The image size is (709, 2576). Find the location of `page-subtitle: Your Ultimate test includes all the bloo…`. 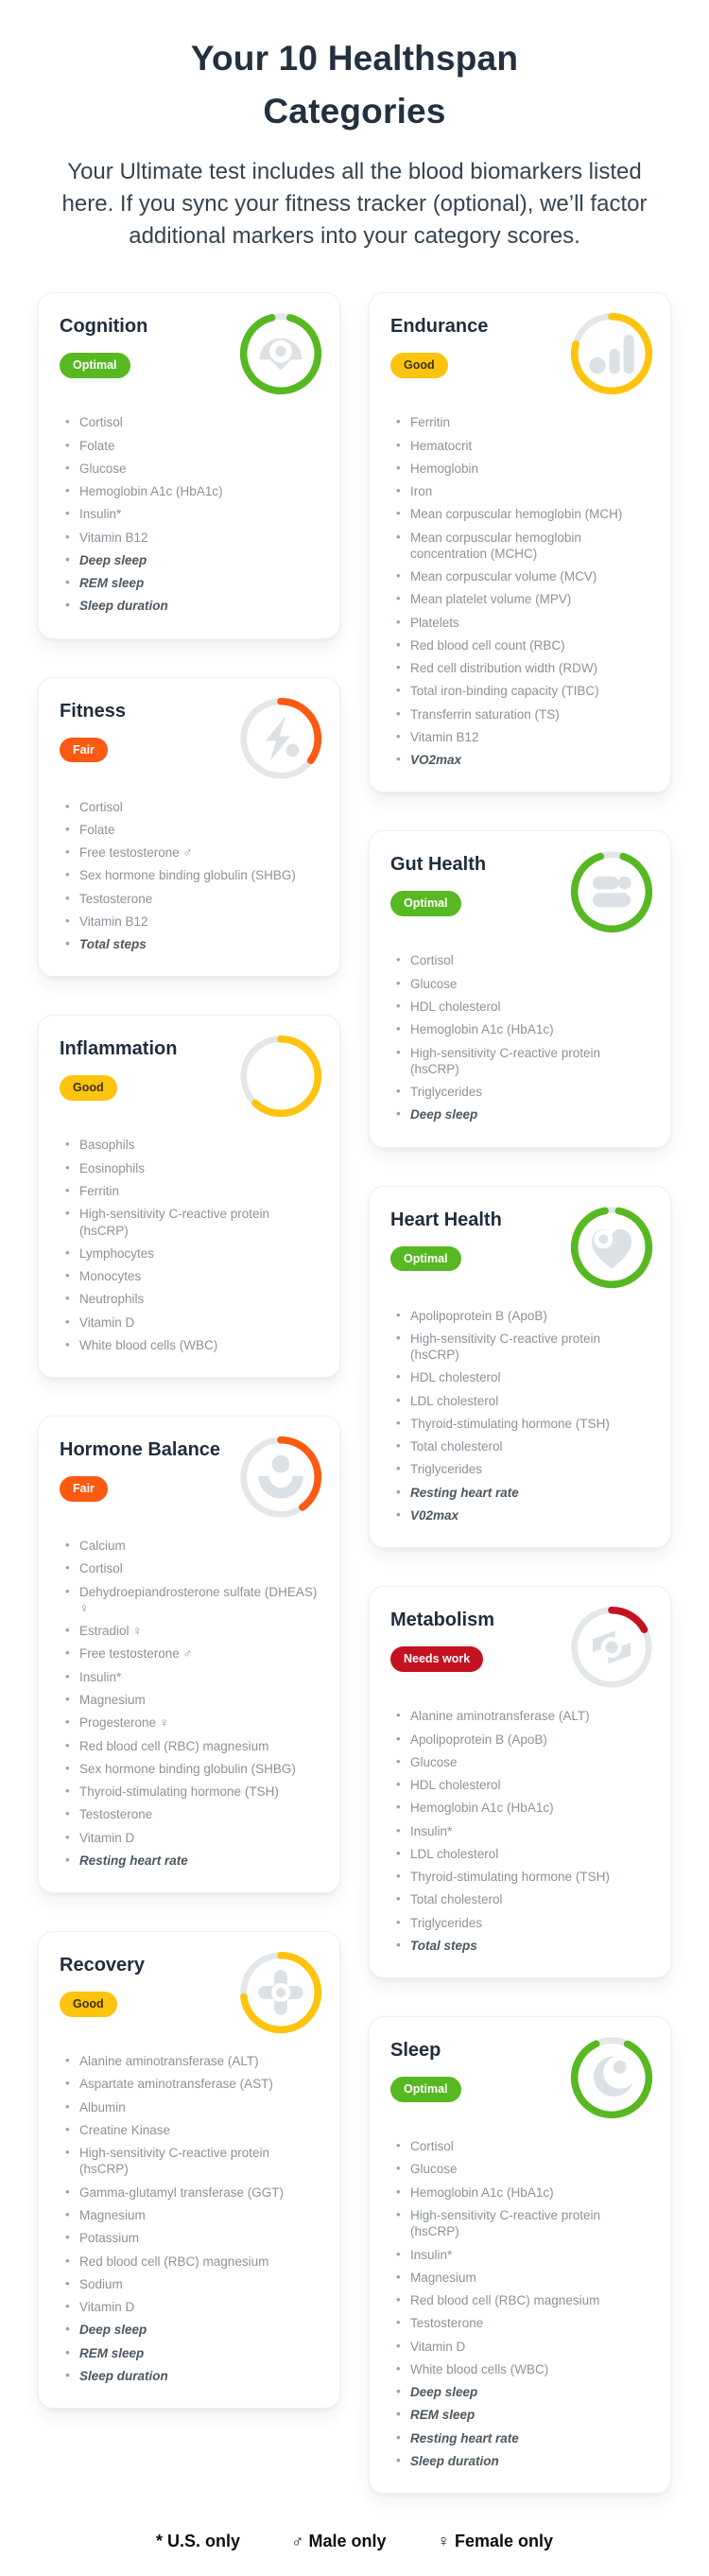

page-subtitle: Your Ultimate test includes all the bloo… is located at coordinates (354, 204).